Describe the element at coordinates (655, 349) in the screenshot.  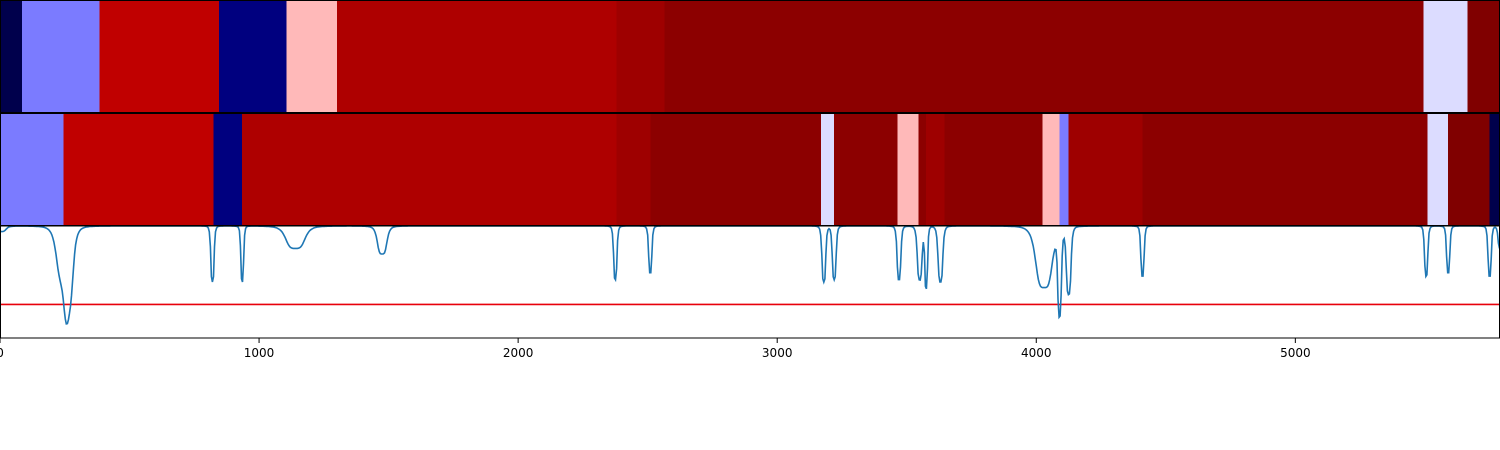
I see `x-axis: 0 1000 2000 3000 4000 5000` at that location.